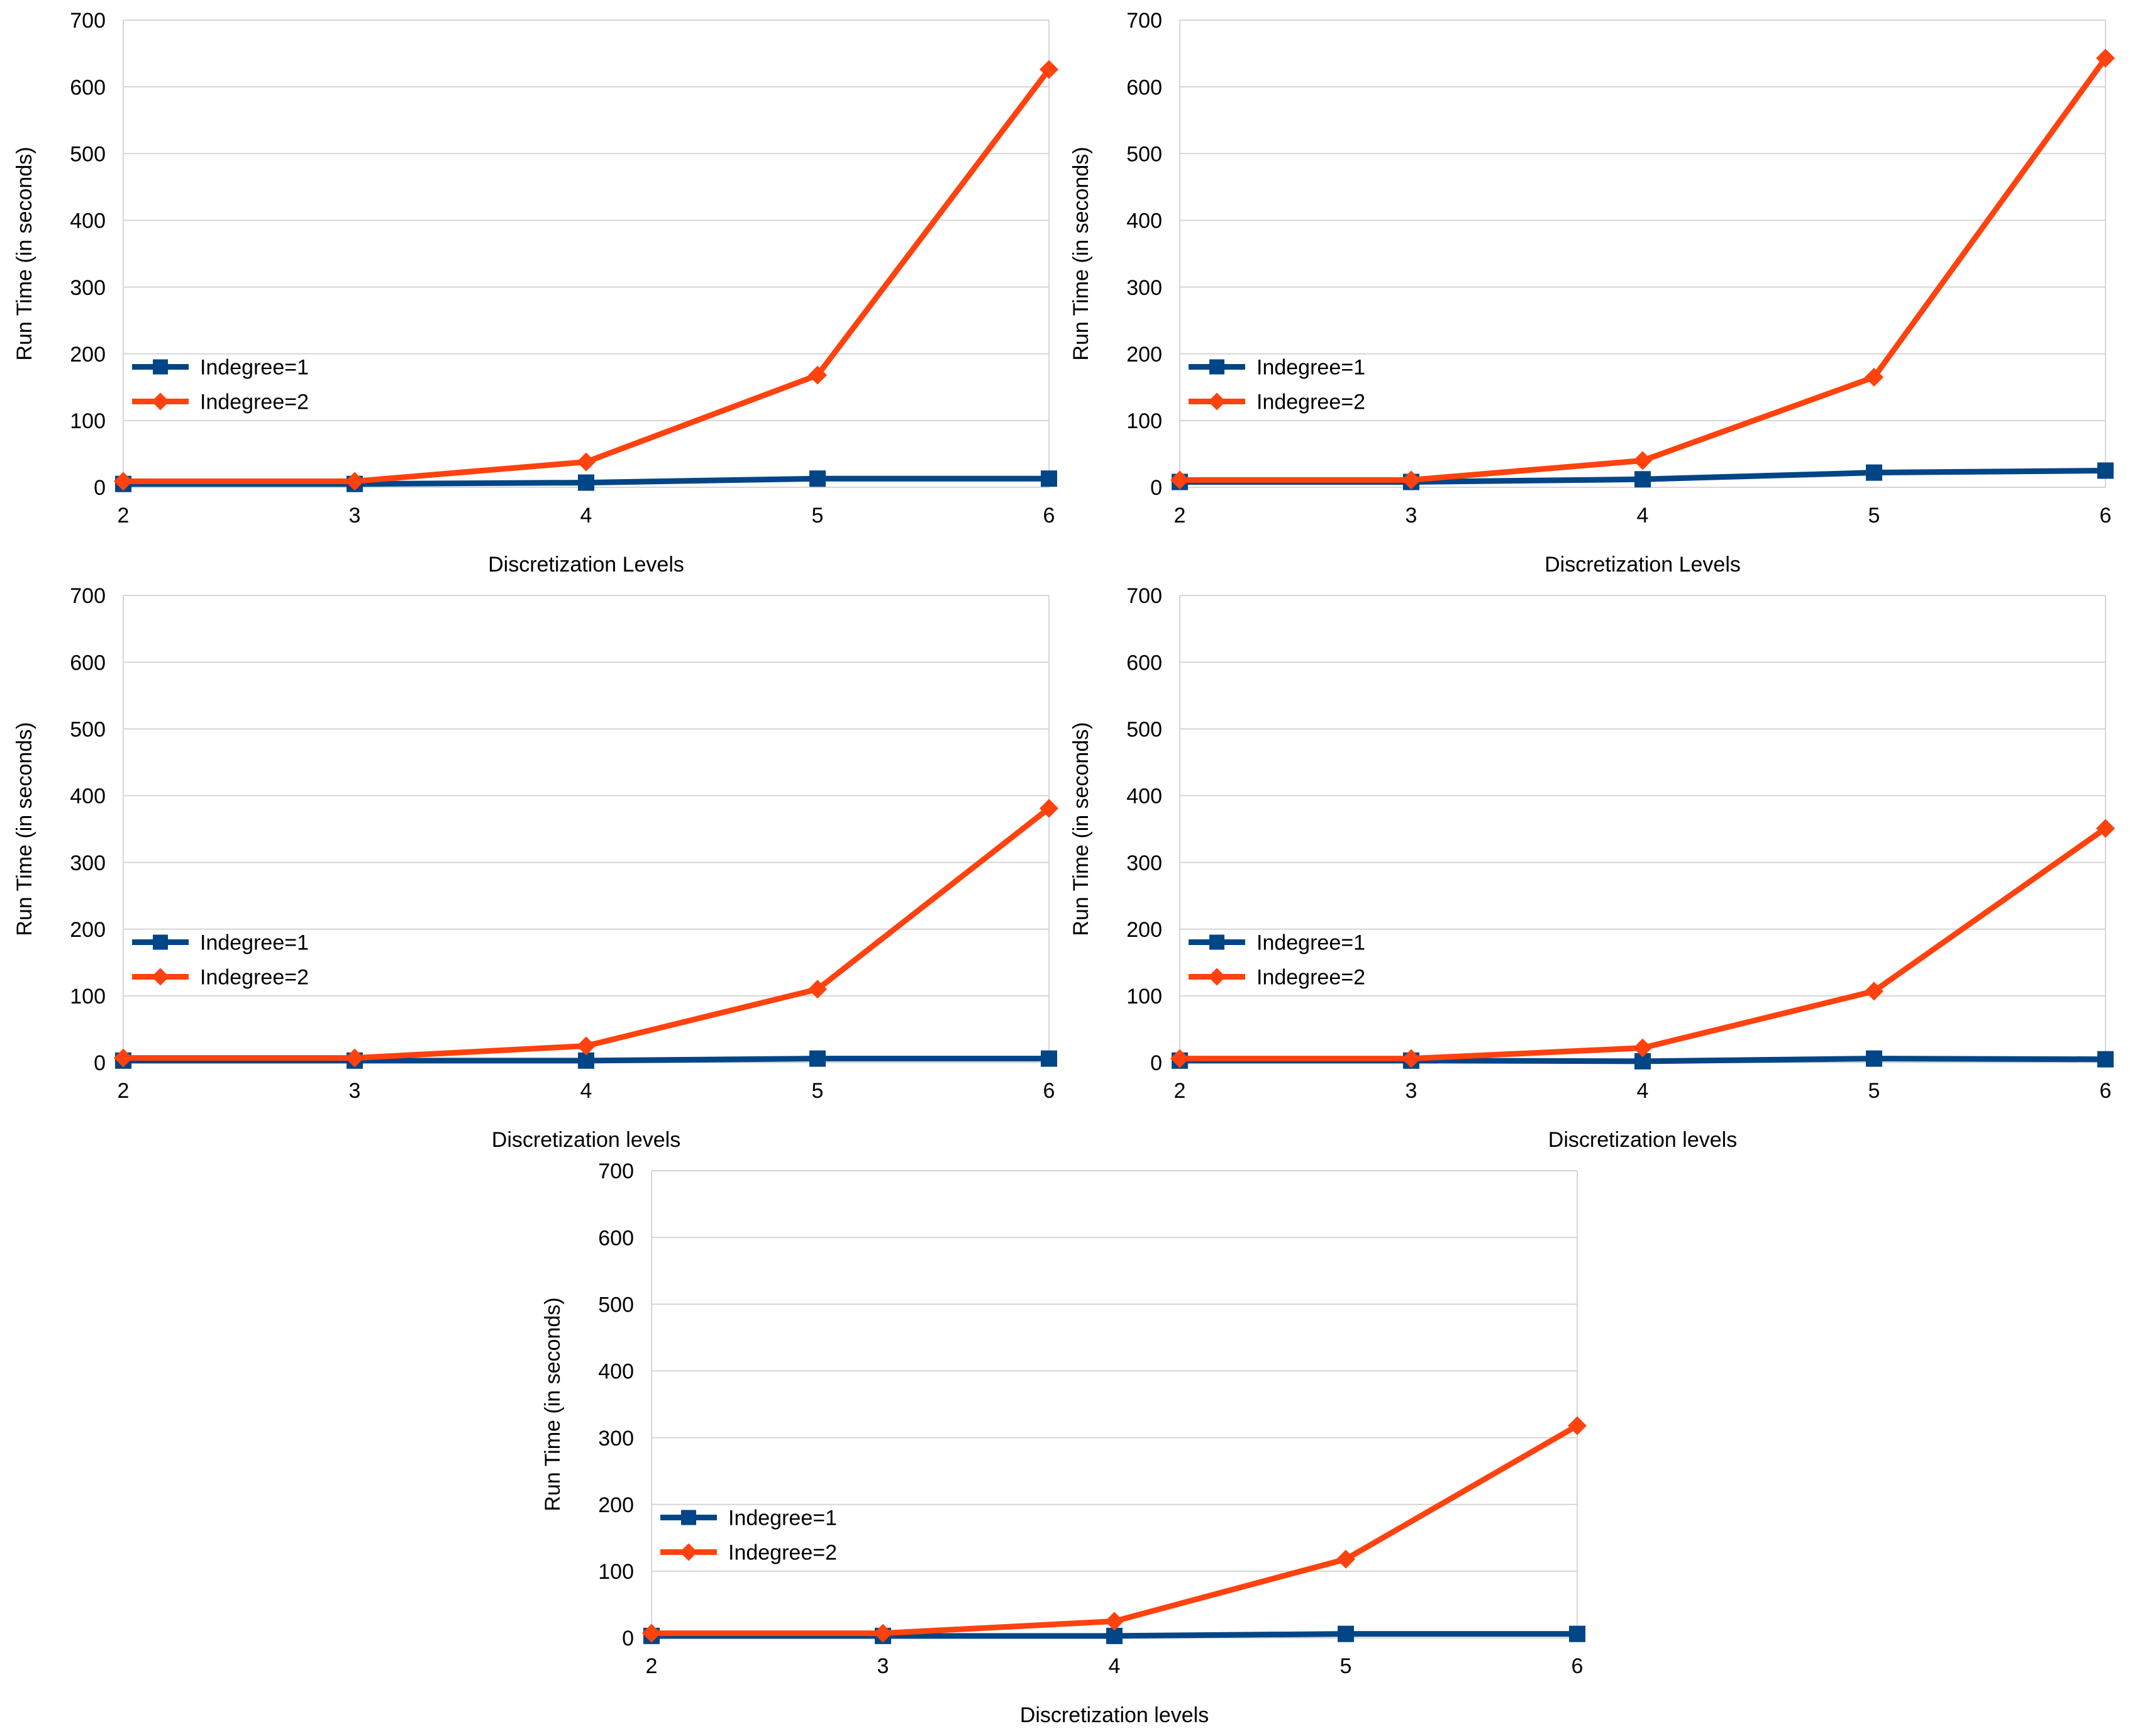 The image size is (2130, 1736). I want to click on y-tick-label: 600, so click(88, 87).